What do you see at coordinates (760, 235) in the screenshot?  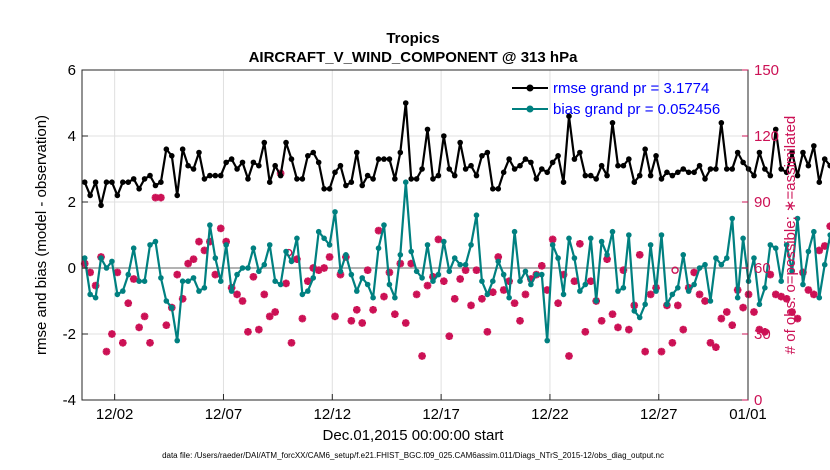 I see `y-right-axis-ticks: 0 30 60 90 120 150` at bounding box center [760, 235].